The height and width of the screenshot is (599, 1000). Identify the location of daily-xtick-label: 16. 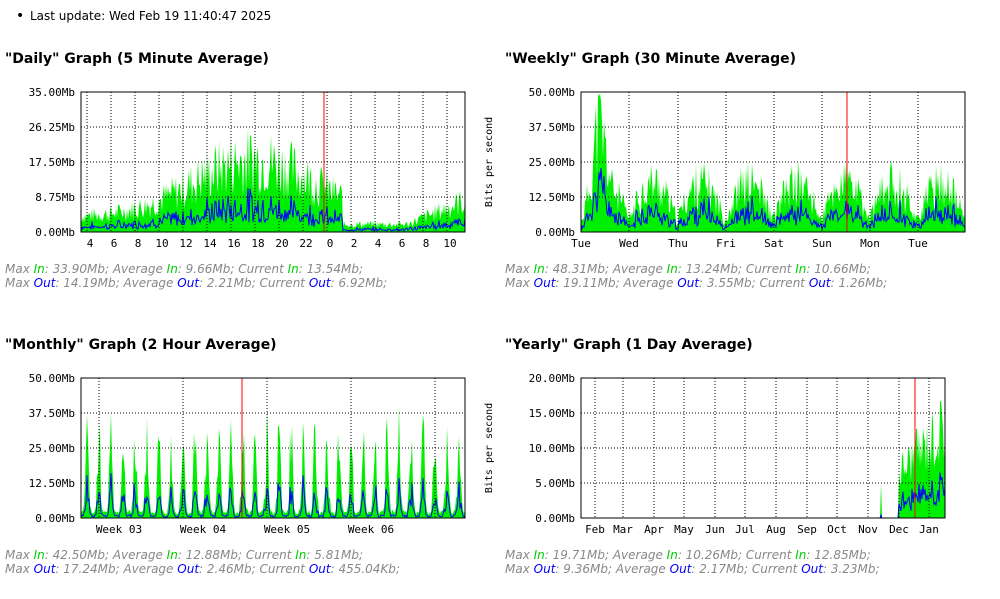
(233, 243).